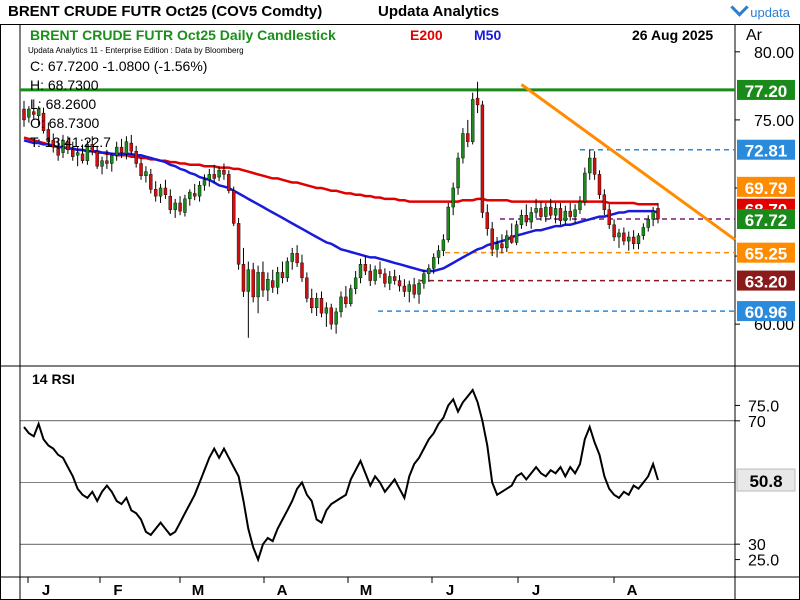  Describe the element at coordinates (754, 35) in the screenshot. I see `axis-header: Ar` at that location.